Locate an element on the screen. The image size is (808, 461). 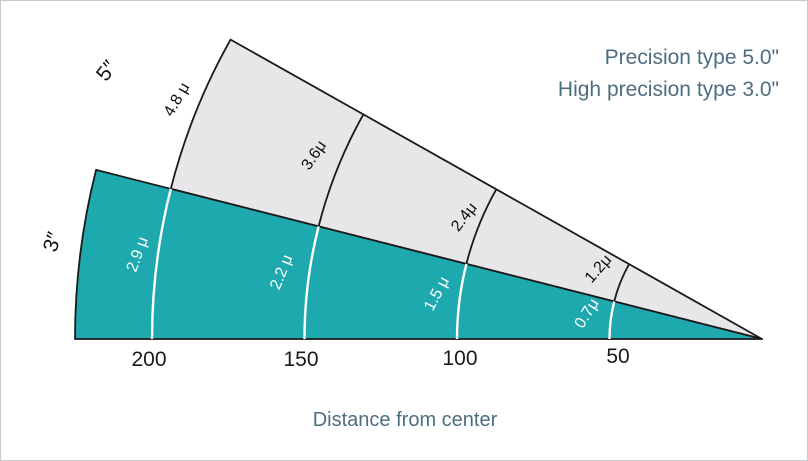
tick-label-200: 200 is located at coordinates (148, 359).